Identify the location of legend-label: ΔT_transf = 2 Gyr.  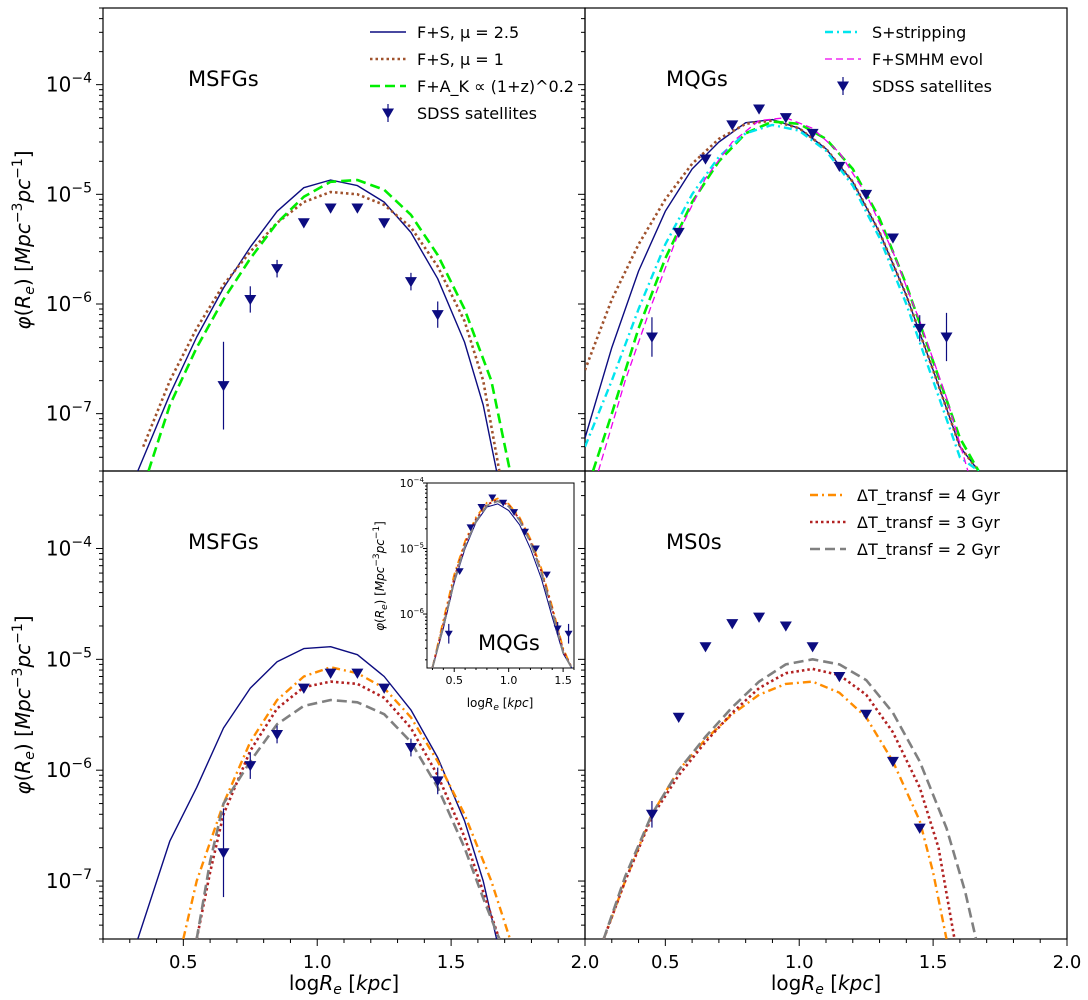
(928, 550).